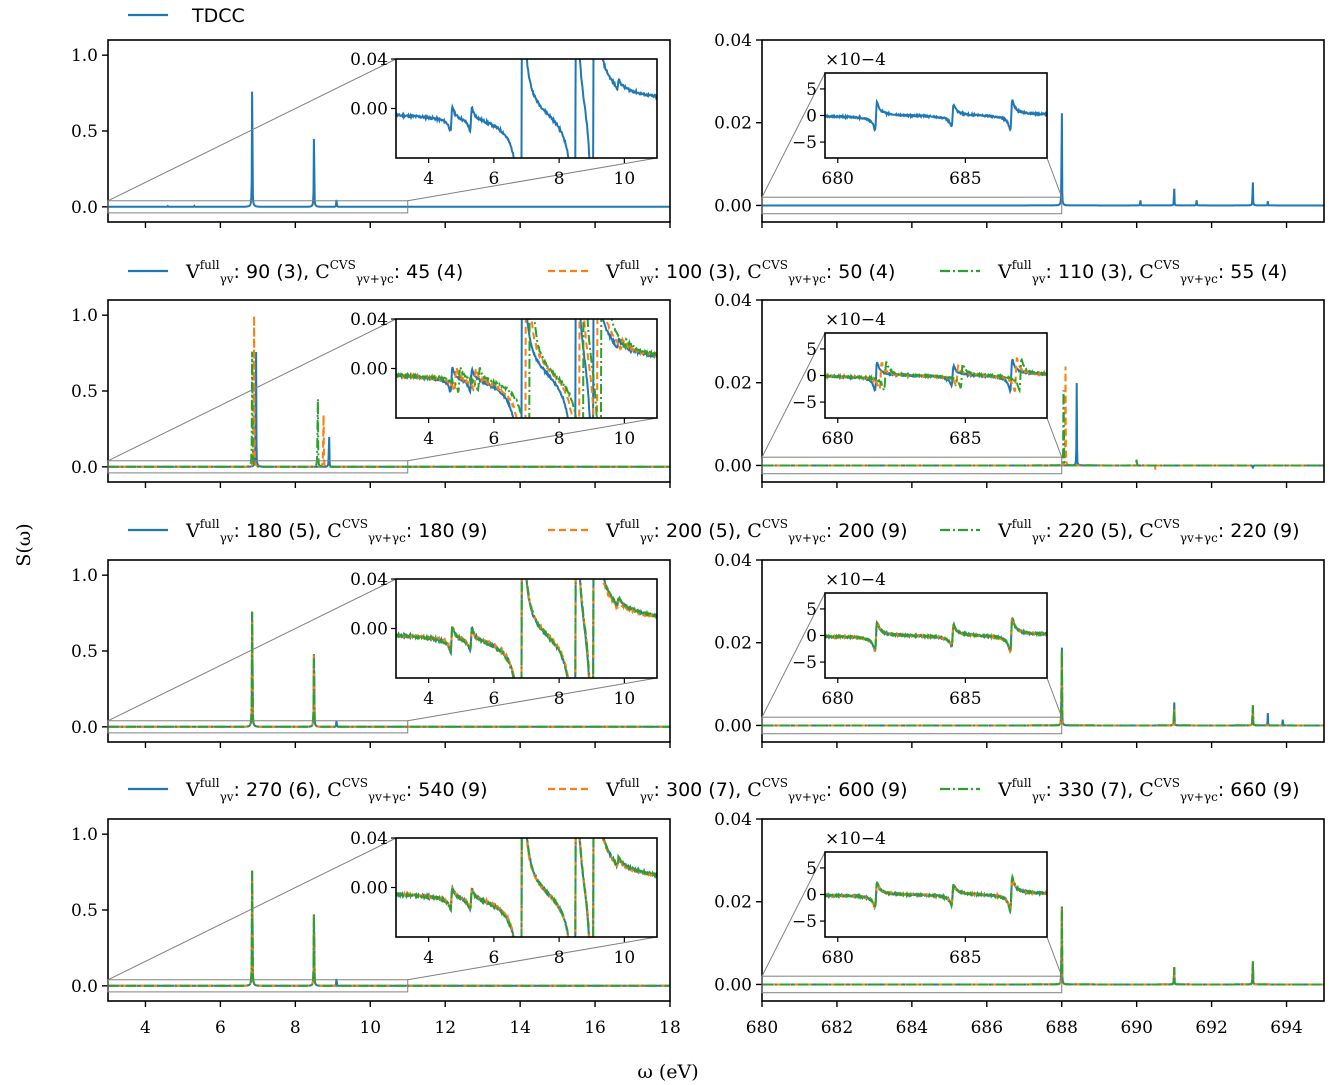  I want to click on legend-label-part: : 100 (3),, so click(701, 272).